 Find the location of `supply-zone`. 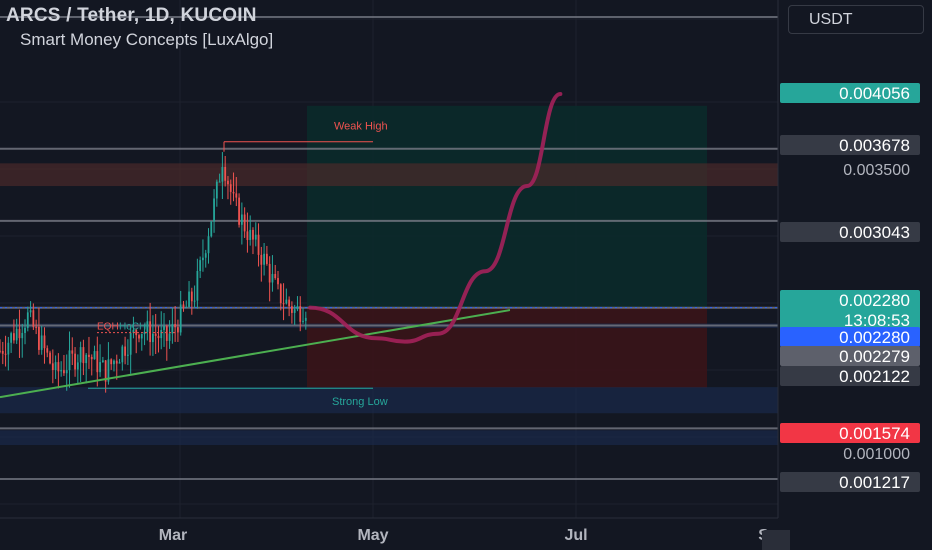

supply-zone is located at coordinates (389, 175).